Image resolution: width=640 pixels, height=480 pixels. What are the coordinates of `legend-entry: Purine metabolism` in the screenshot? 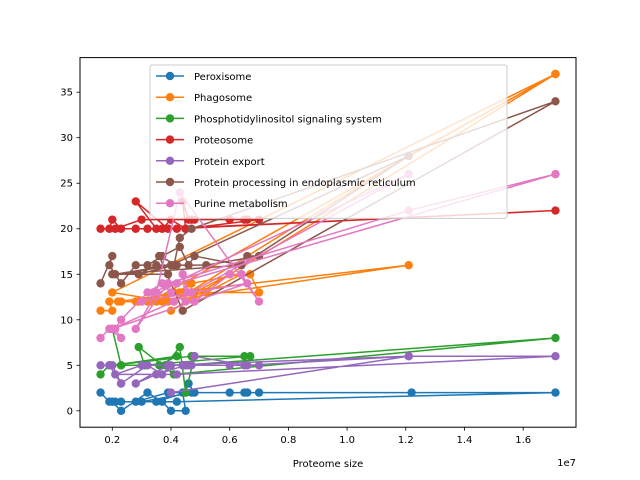 It's located at (222, 204).